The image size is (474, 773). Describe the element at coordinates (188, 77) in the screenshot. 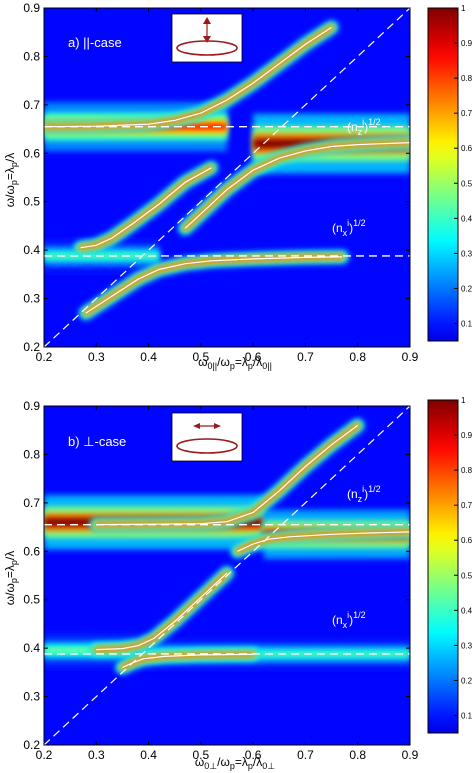

I see `series-curve-upper` at that location.